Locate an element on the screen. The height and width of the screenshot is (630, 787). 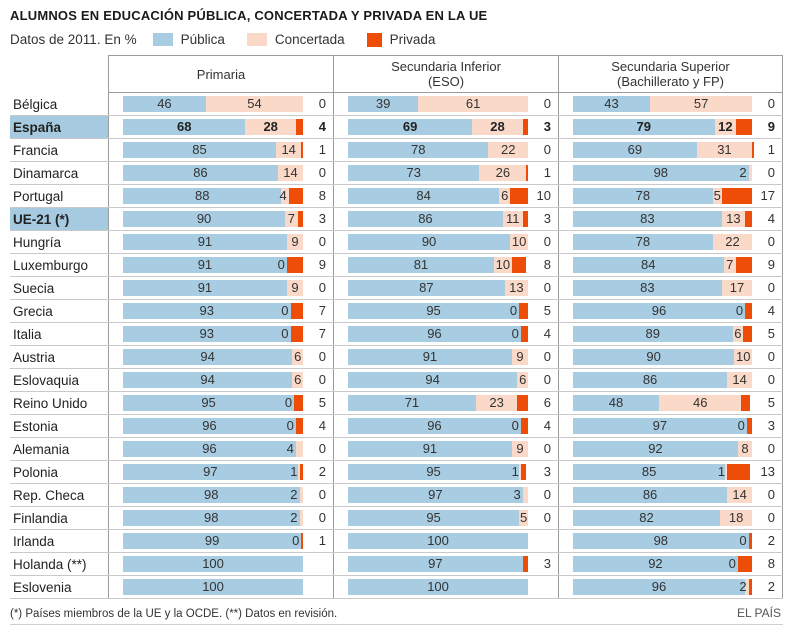
bar-cell-superior: 82 18 0 is located at coordinates (670, 518).